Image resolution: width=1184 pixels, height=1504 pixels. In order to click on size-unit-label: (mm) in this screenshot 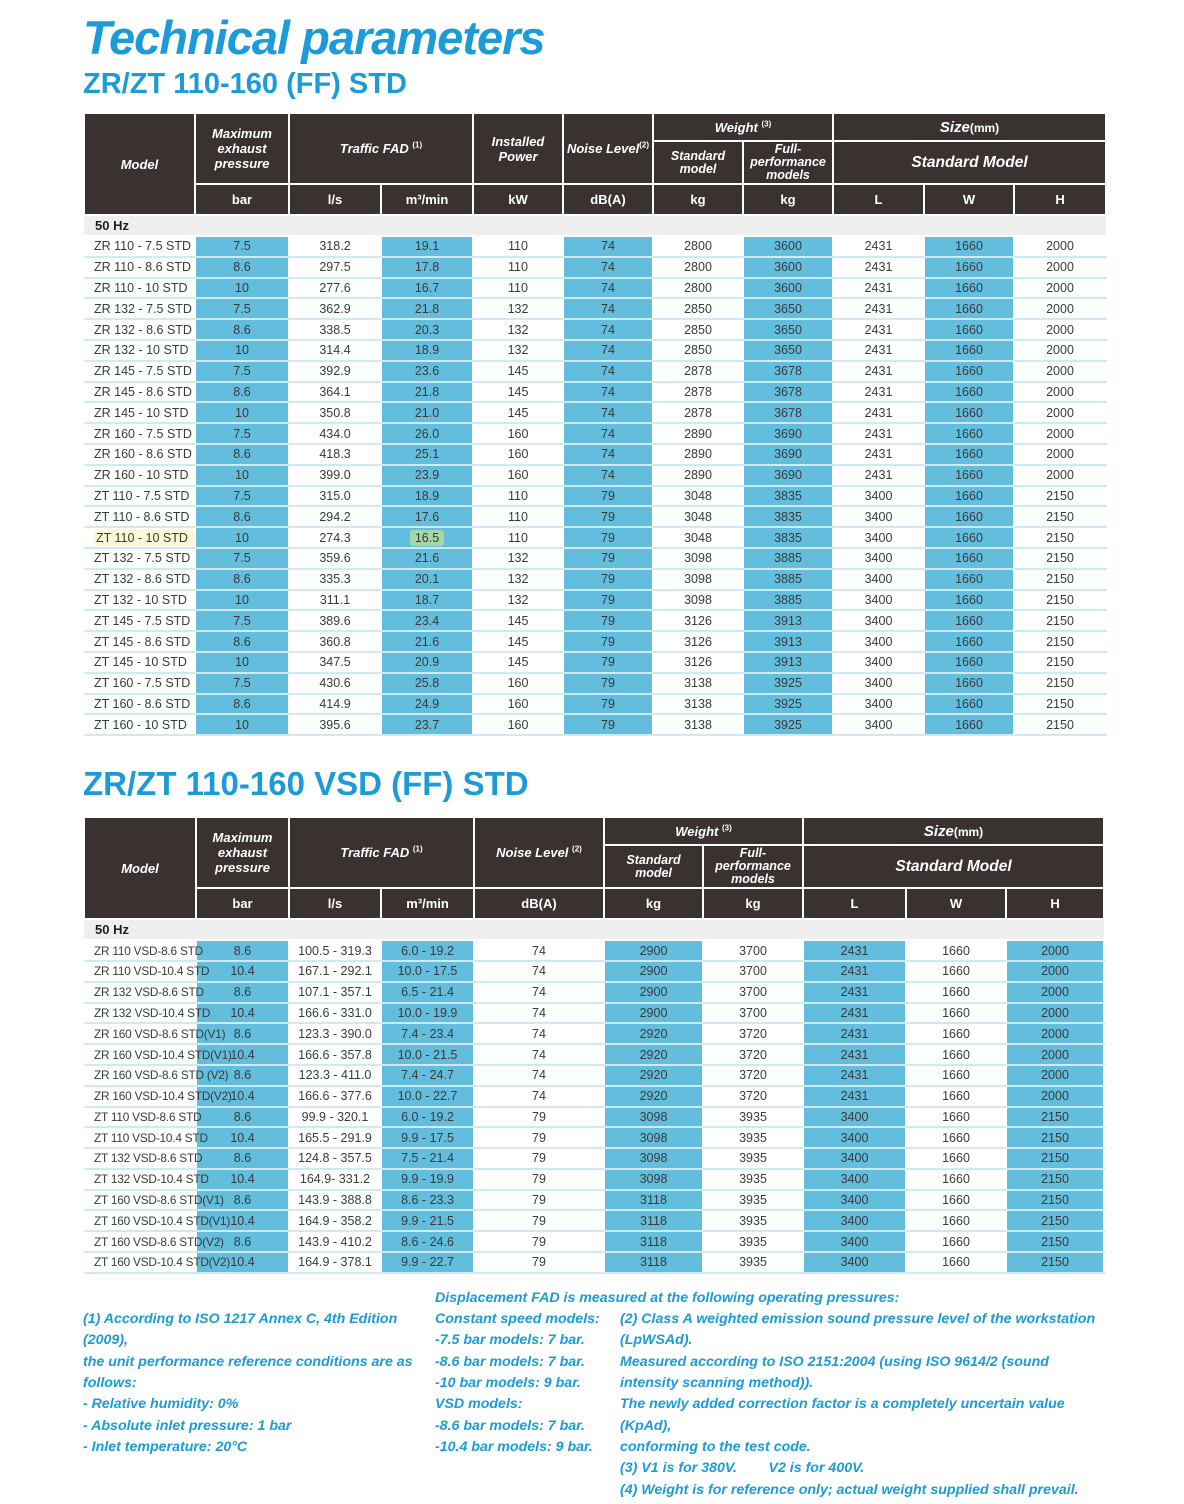, I will do `click(984, 127)`.